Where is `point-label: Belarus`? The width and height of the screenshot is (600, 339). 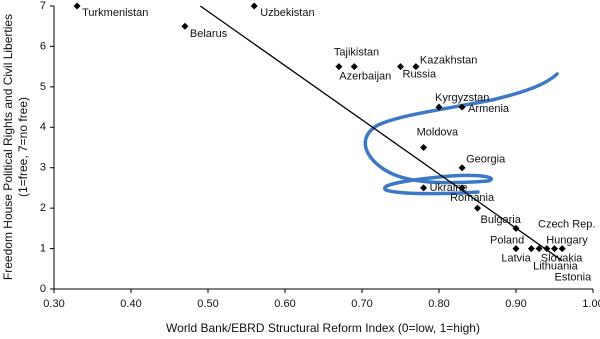 point-label: Belarus is located at coordinates (209, 34).